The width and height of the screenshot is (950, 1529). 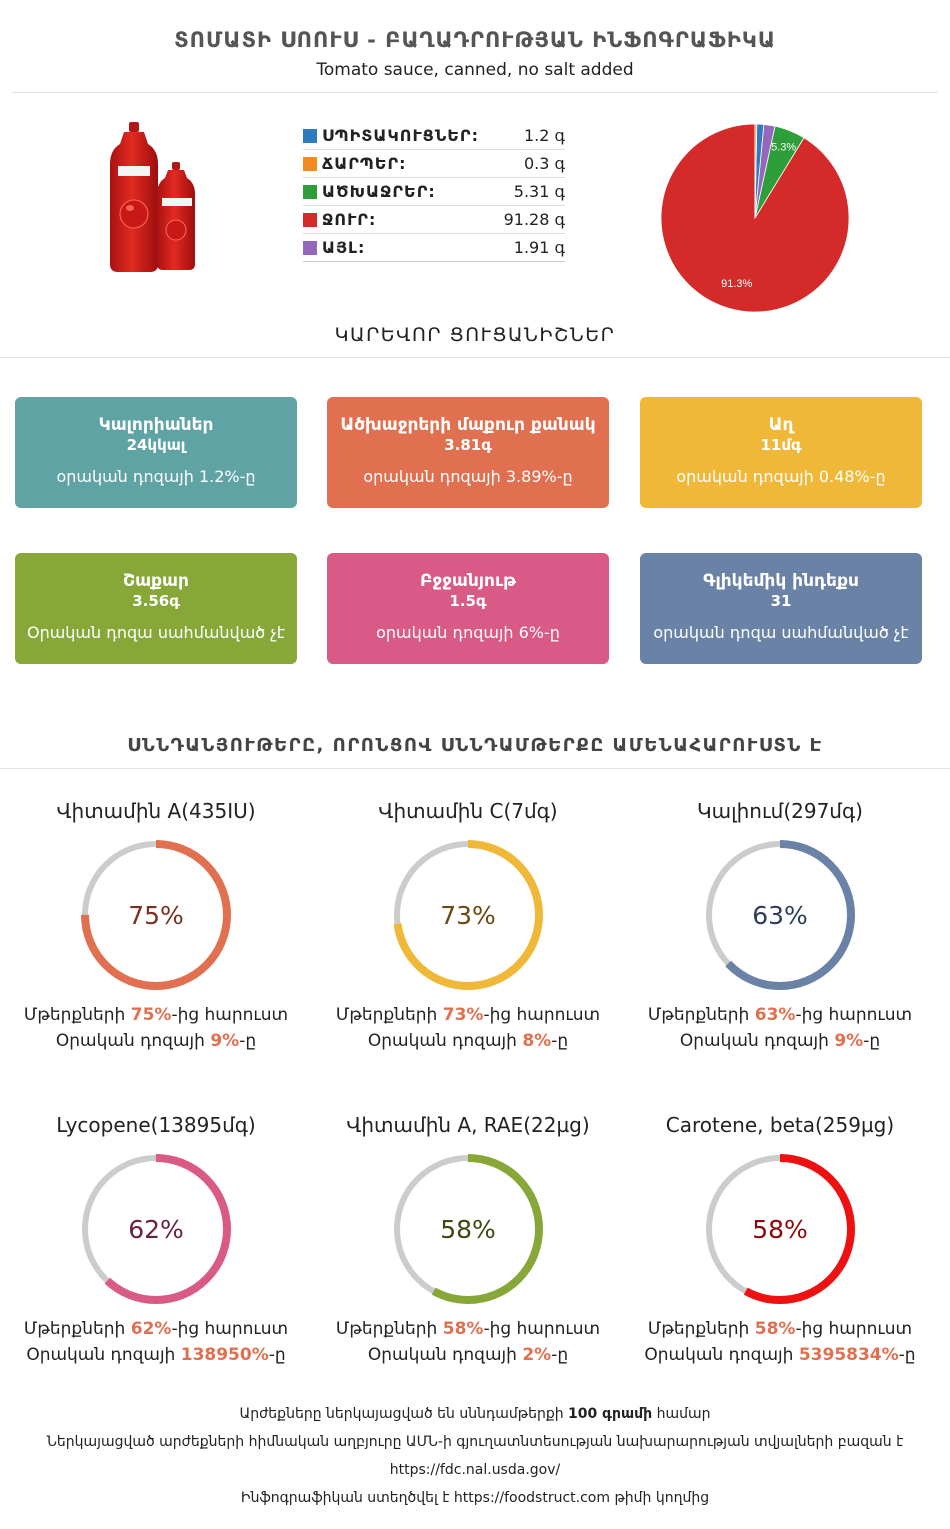 I want to click on key-fact-card: Կալորիաներ 24կկալ օրական դոզայի 1.2%-ը, so click(x=156, y=452).